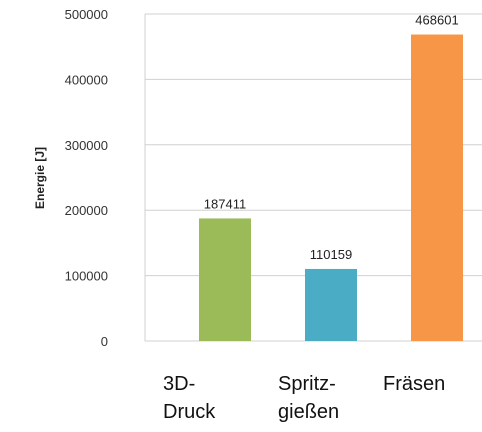 This screenshot has width=482, height=432. I want to click on data-label: 468601, so click(436, 20).